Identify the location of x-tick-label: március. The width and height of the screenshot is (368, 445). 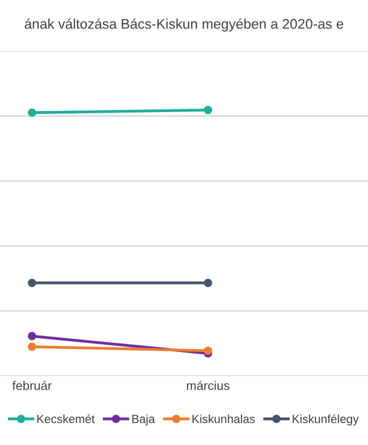
(208, 385).